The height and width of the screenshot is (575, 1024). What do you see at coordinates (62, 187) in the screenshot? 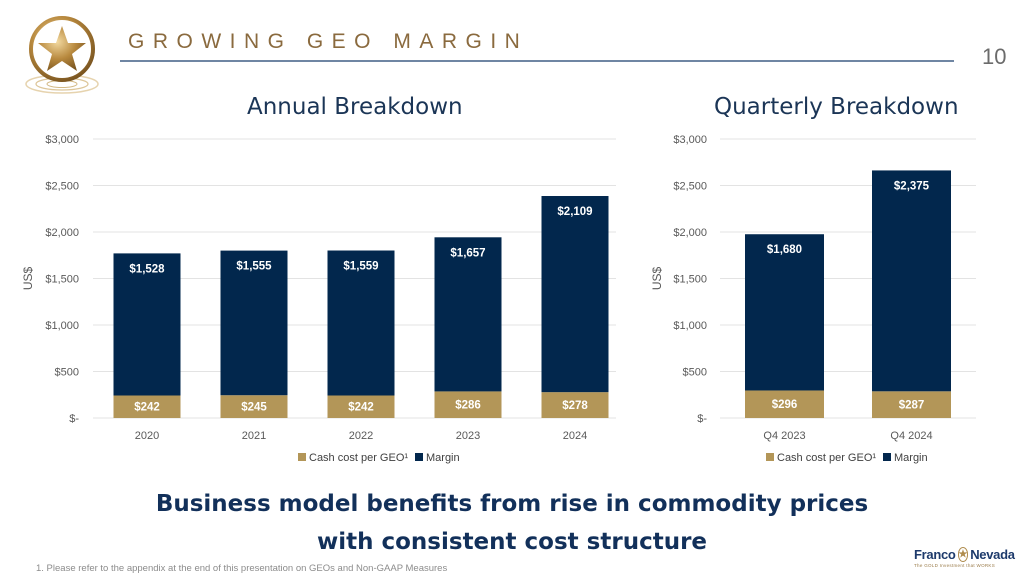
I see `annual-y-tick-label: $2,500` at bounding box center [62, 187].